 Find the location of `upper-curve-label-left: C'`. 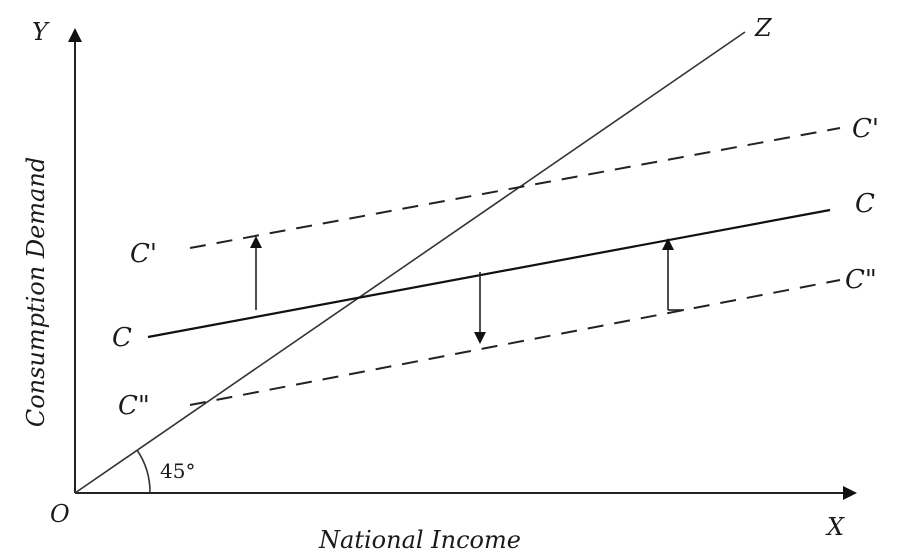

upper-curve-label-left: C' is located at coordinates (143, 254).